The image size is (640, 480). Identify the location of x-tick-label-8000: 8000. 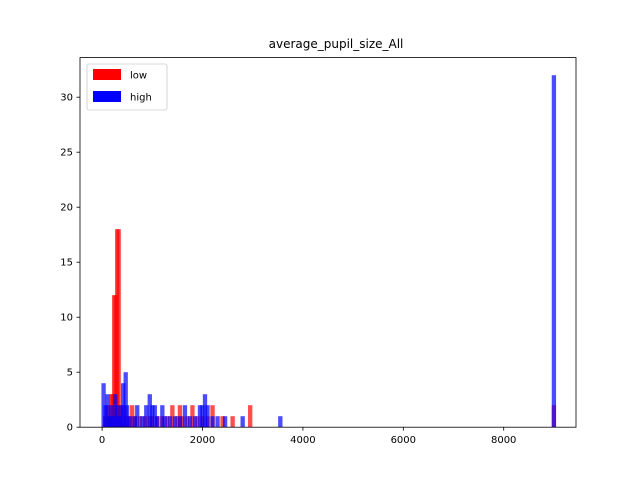
(503, 440).